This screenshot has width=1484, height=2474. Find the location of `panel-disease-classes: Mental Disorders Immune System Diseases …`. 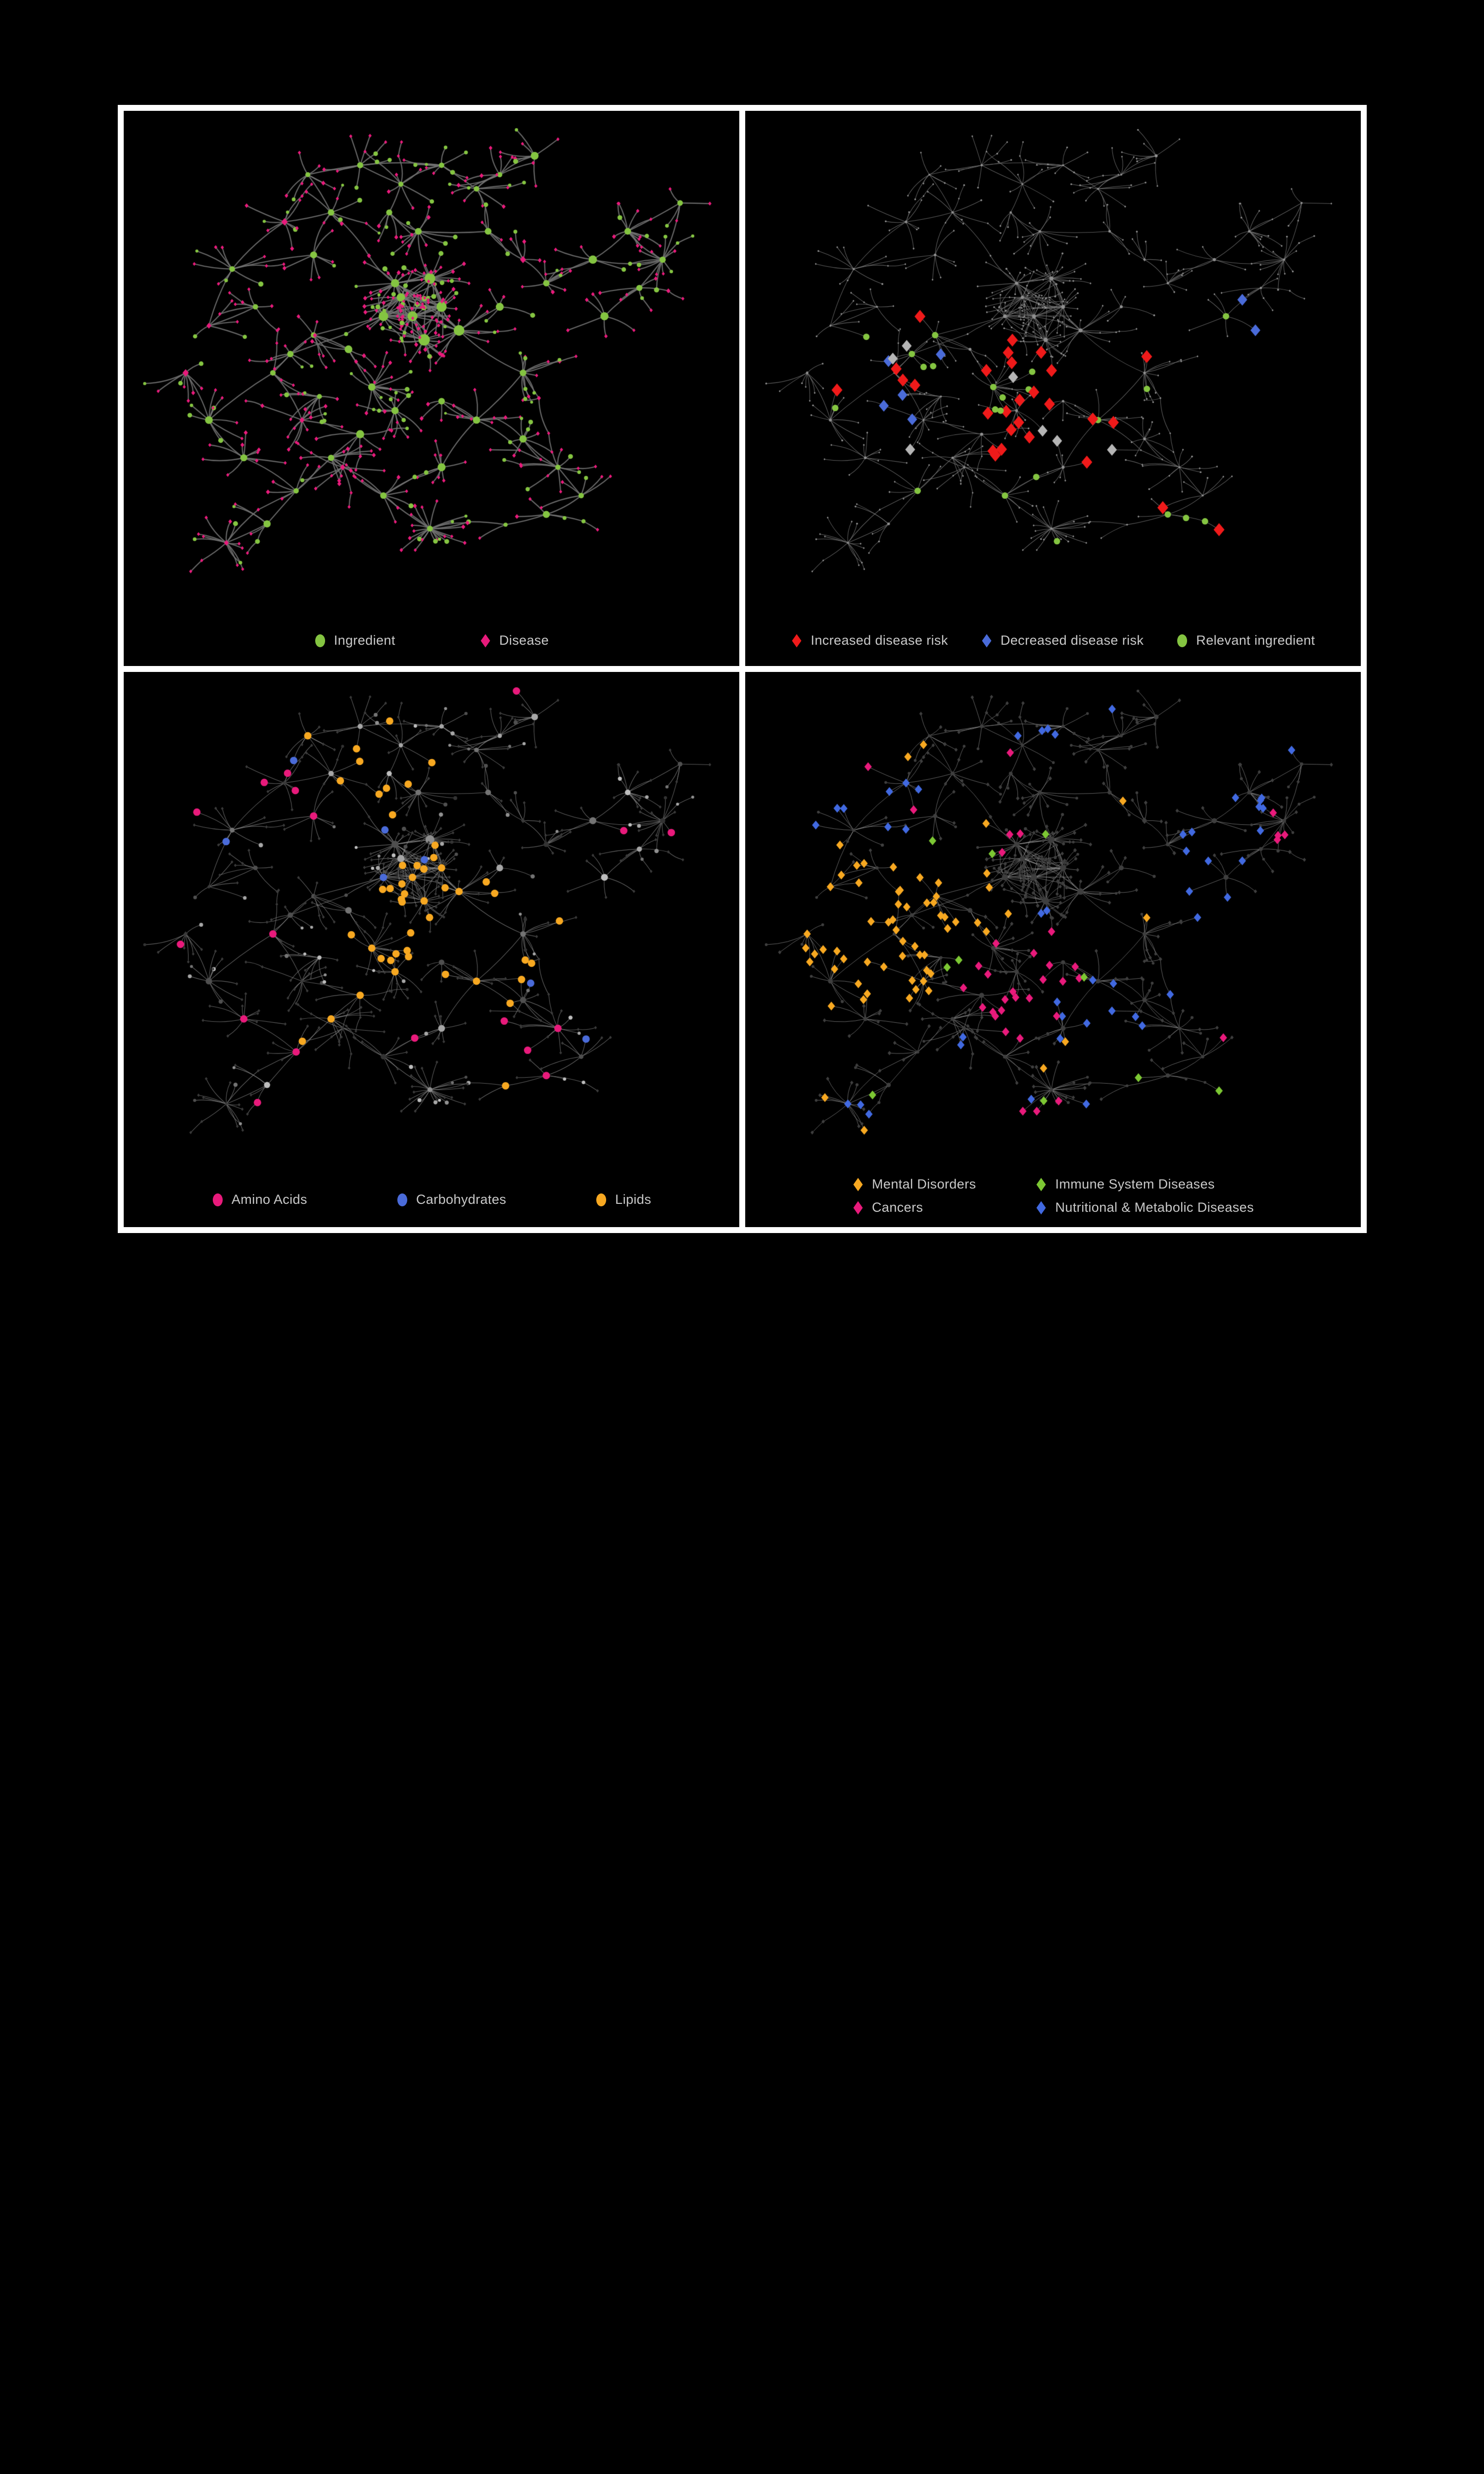

panel-disease-classes: Mental Disorders Immune System Diseases … is located at coordinates (1053, 949).